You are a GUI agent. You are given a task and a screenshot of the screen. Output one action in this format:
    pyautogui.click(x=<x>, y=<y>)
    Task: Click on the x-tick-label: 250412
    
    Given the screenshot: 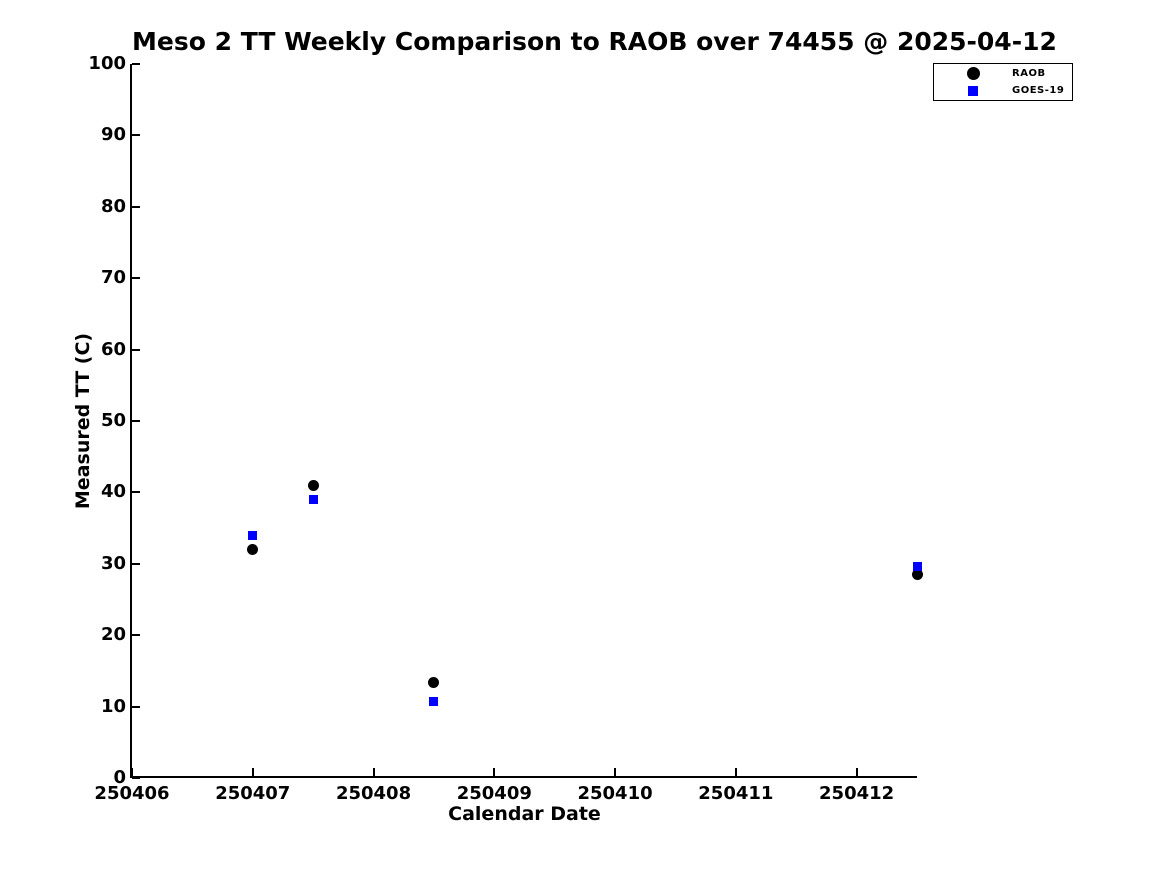 What is the action you would take?
    pyautogui.click(x=857, y=793)
    